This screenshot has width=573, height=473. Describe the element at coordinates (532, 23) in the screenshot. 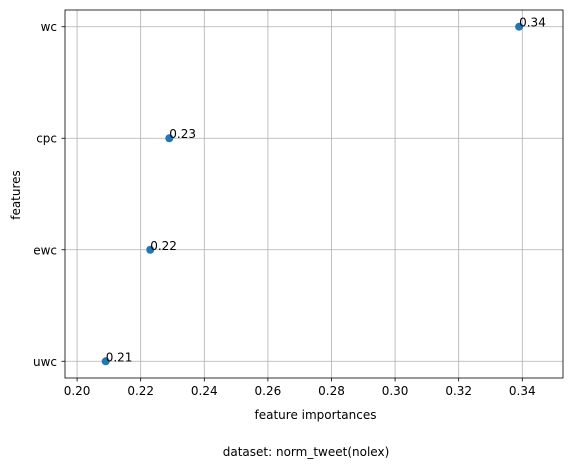

I see `data-label-wc: 0.34` at that location.